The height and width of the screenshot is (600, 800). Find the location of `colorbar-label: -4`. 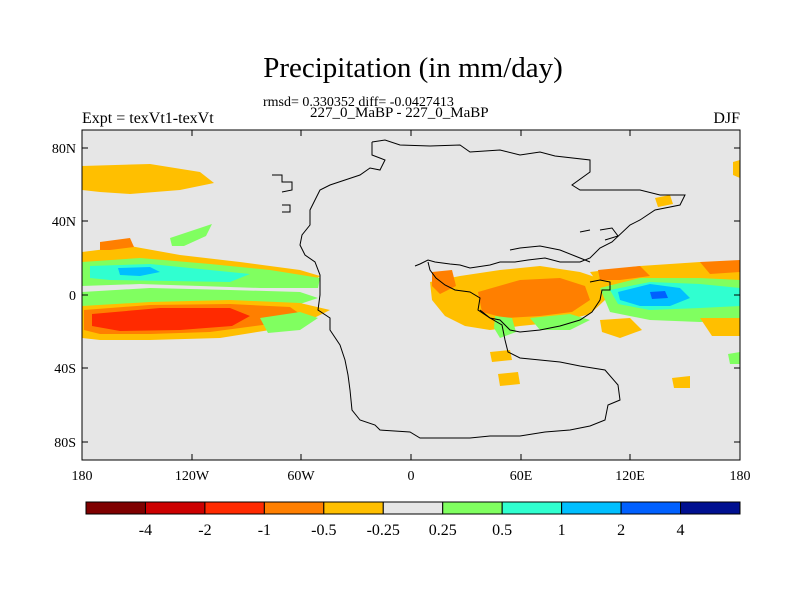

colorbar-label: -4 is located at coordinates (145, 530).